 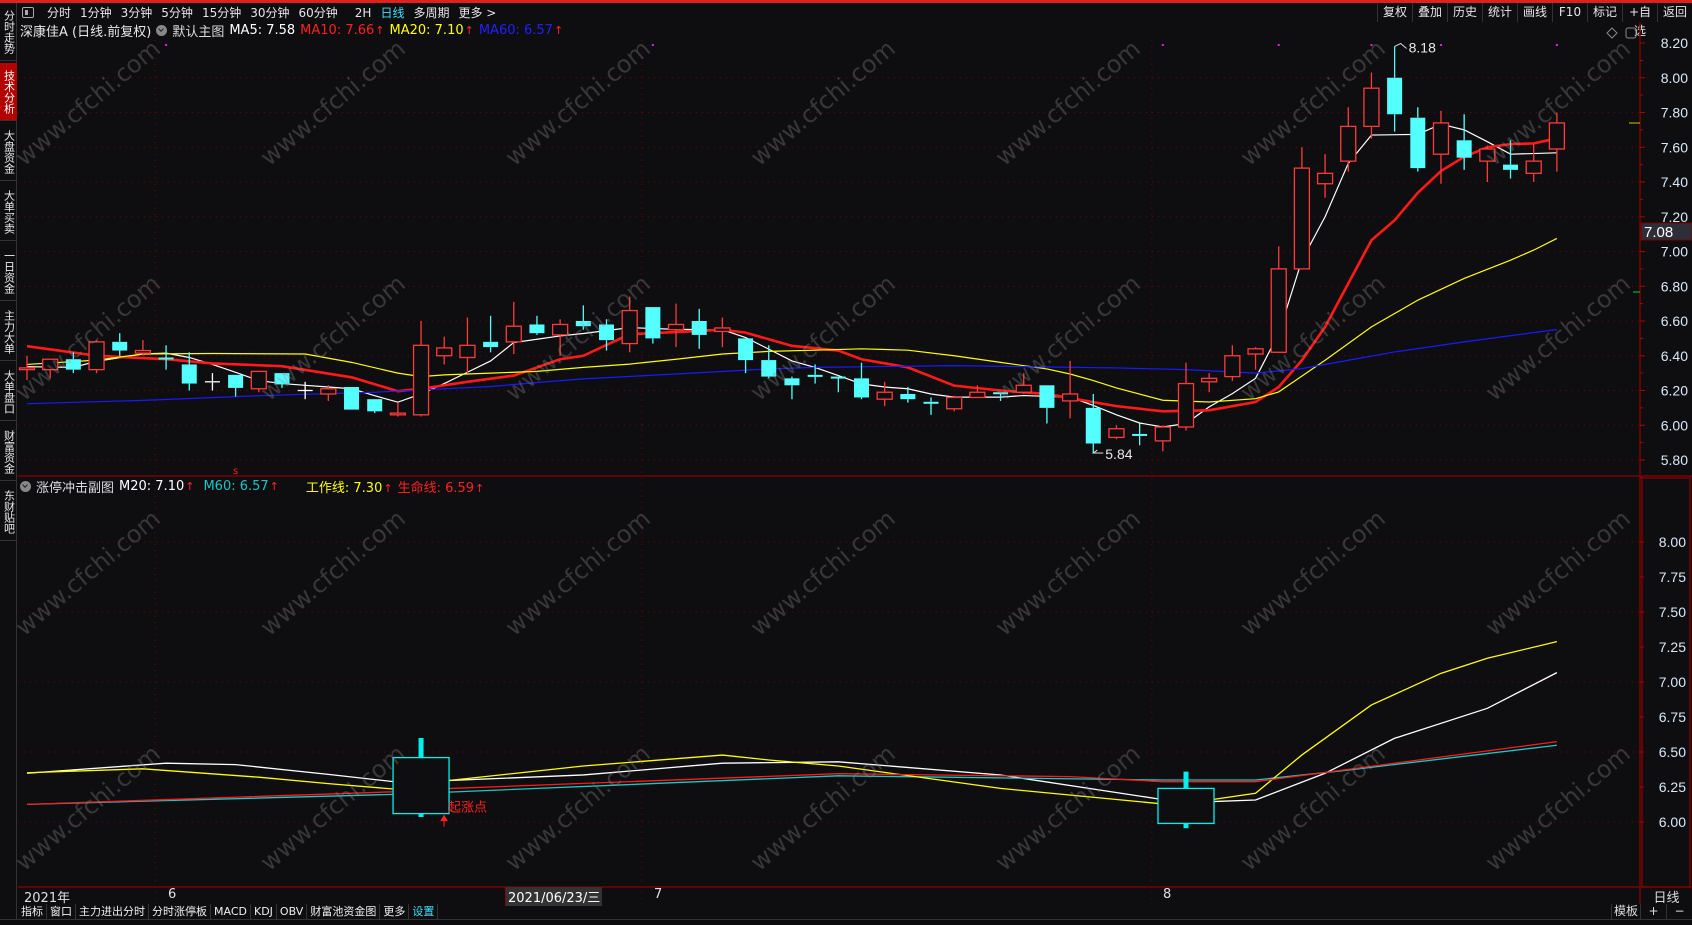 I want to click on sidebar-item-forum: 东财贴吧, so click(x=8, y=512).